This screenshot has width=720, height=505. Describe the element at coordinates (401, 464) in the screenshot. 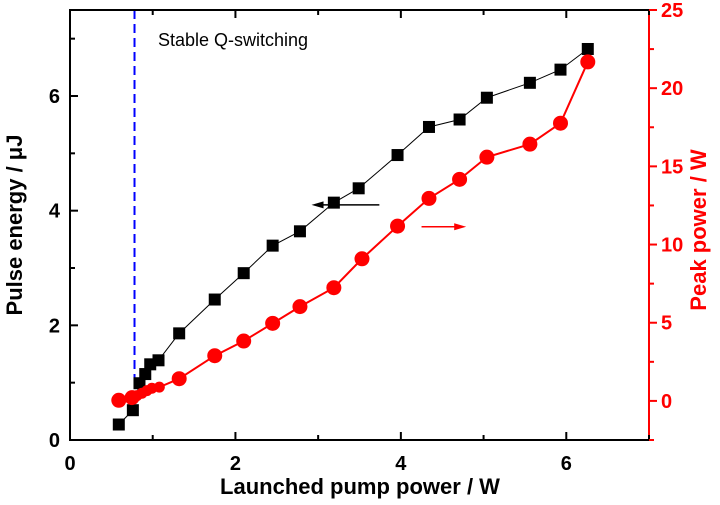

I see `x-tick-label: 4` at that location.